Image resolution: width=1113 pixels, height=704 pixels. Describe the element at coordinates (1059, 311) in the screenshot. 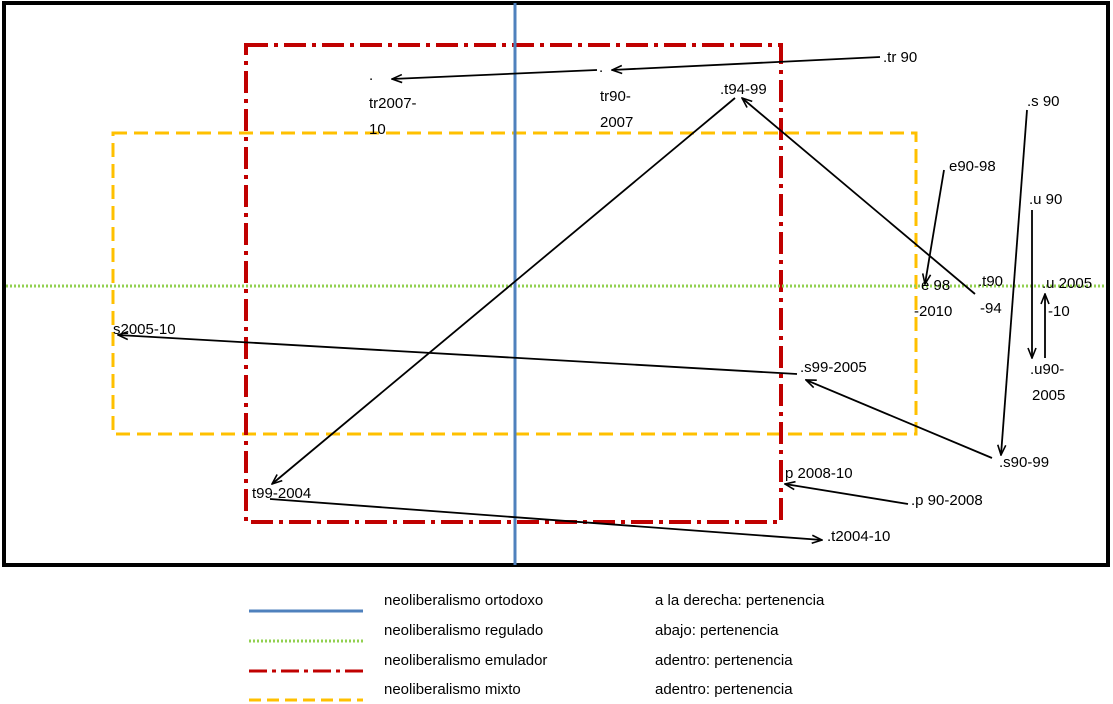

I see `label-u2005-b: -10` at that location.